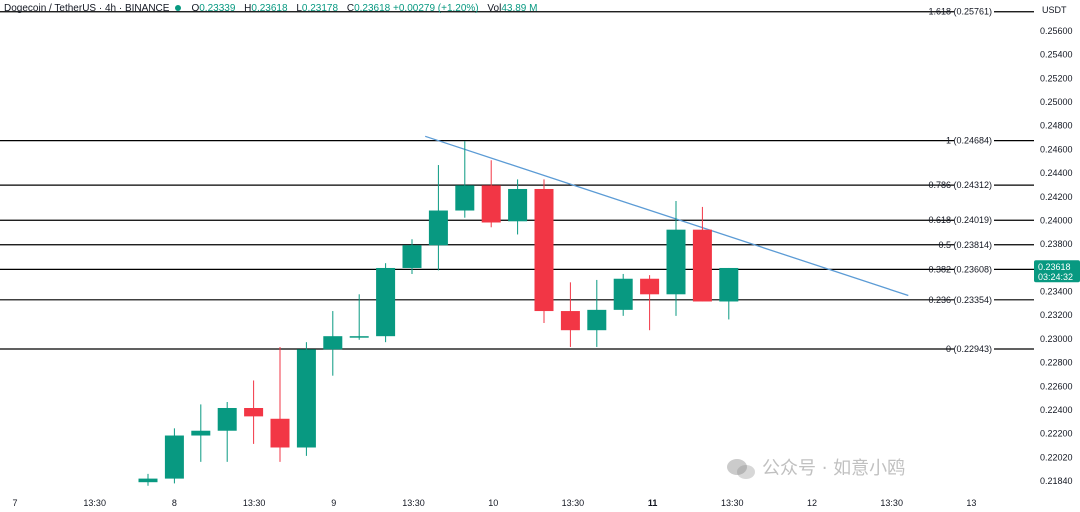 This screenshot has width=1080, height=512. I want to click on x-tick-label: 12, so click(812, 503).